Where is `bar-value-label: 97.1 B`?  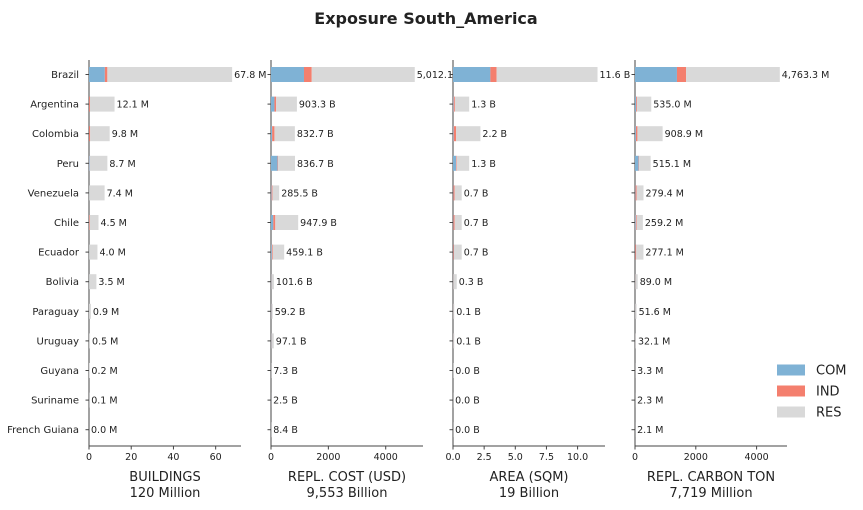 bar-value-label: 97.1 B is located at coordinates (291, 341).